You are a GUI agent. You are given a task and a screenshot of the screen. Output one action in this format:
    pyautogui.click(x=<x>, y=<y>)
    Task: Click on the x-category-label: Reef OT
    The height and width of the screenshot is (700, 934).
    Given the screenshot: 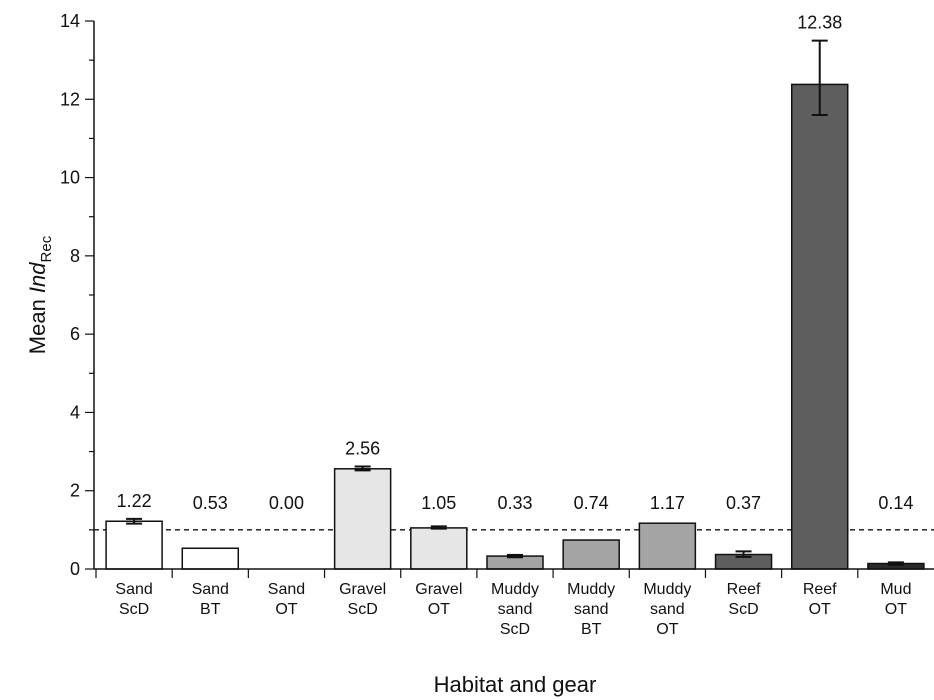 What is the action you would take?
    pyautogui.click(x=820, y=599)
    